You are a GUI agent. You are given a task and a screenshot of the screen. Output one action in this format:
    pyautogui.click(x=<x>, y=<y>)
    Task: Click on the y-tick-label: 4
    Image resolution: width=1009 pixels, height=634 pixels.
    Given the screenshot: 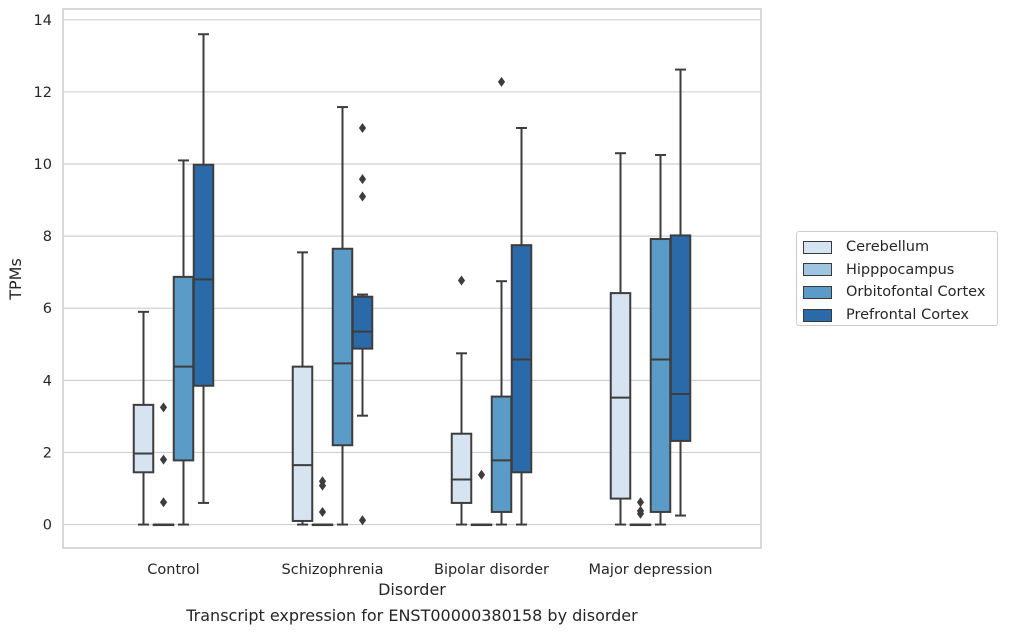 What is the action you would take?
    pyautogui.click(x=47, y=381)
    